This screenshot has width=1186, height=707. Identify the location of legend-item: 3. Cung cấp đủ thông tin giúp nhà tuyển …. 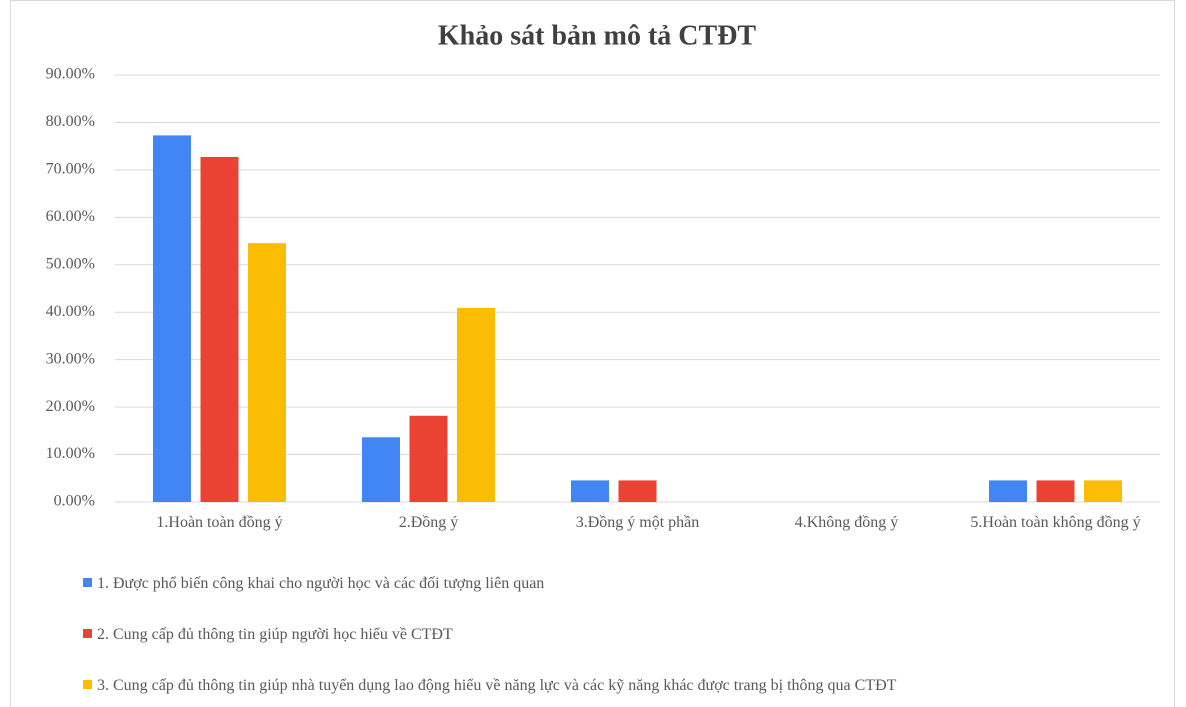
(613, 686).